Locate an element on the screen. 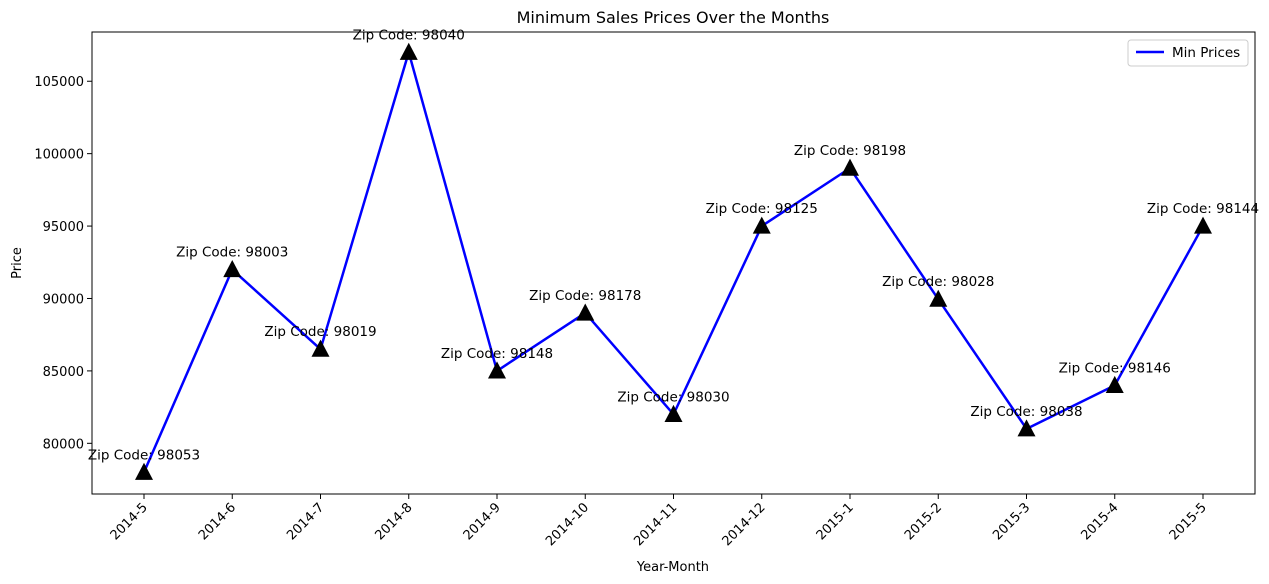  zip-code-annotation: Zip Code: 98198 is located at coordinates (850, 151).